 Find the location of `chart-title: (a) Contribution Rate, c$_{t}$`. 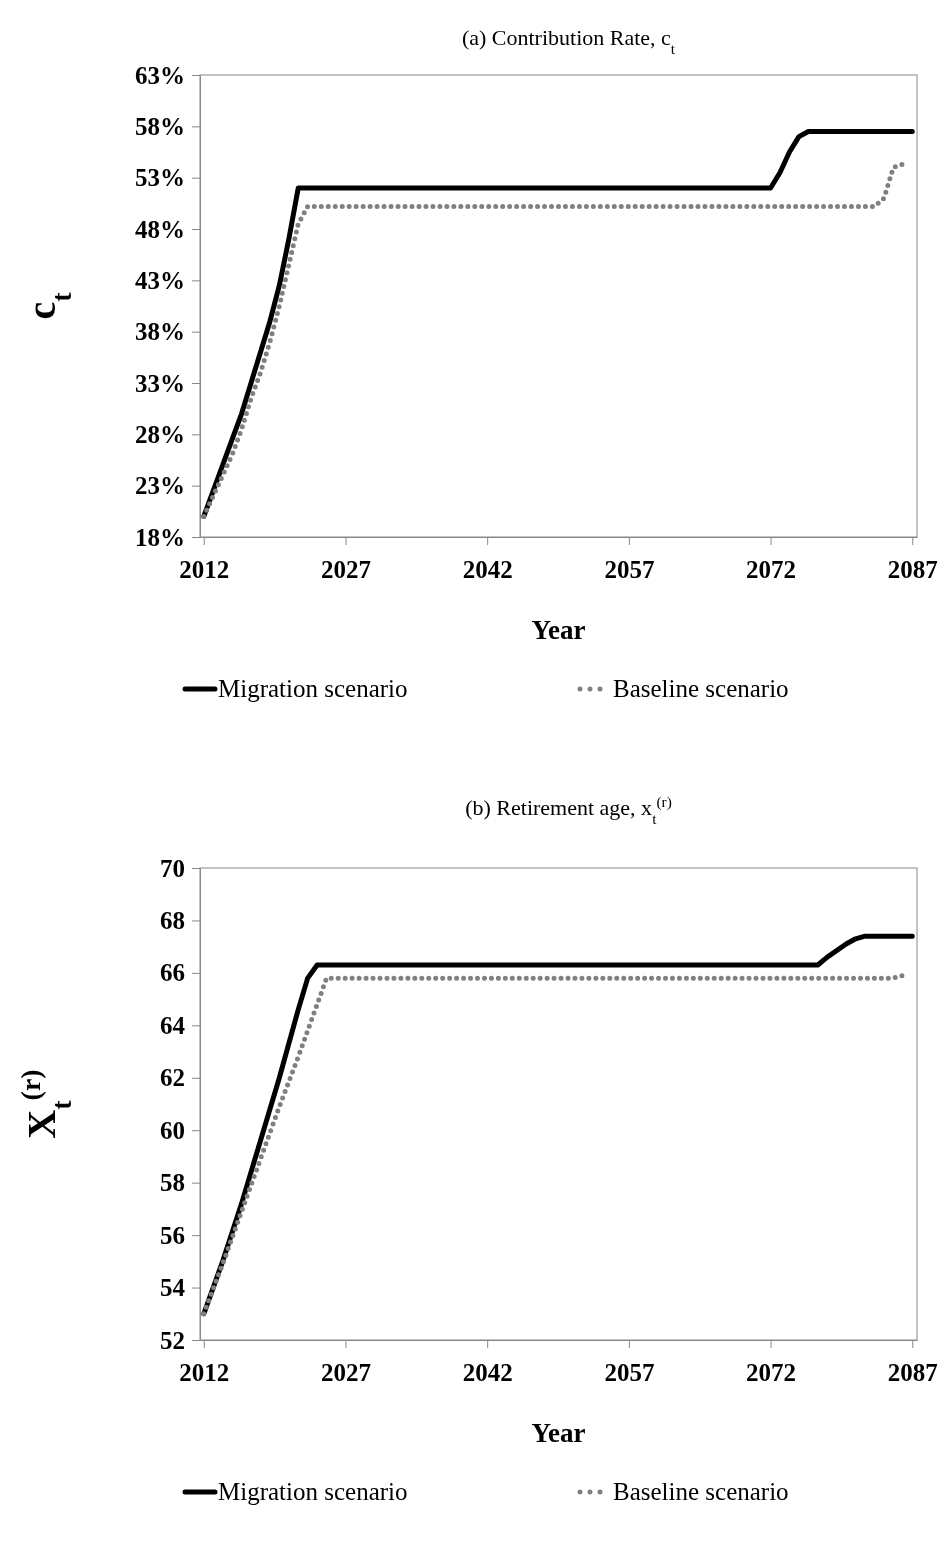

chart-title: (a) Contribution Rate, c$_{t}$ is located at coordinates (568, 41).